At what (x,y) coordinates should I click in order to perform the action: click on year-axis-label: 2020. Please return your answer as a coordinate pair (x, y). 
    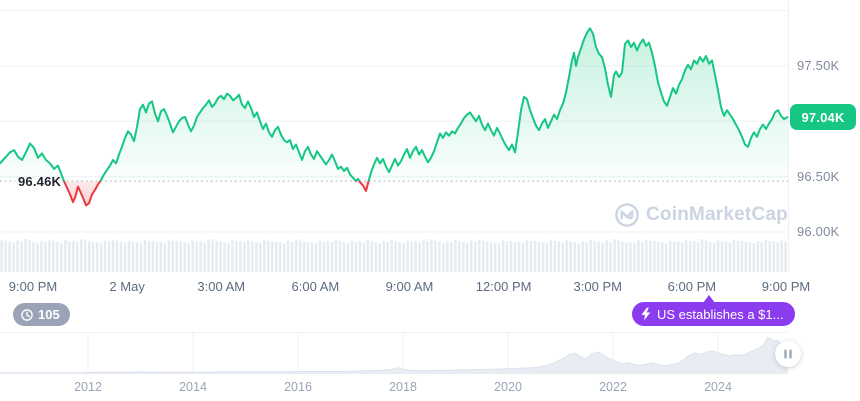
    Looking at the image, I should click on (508, 387).